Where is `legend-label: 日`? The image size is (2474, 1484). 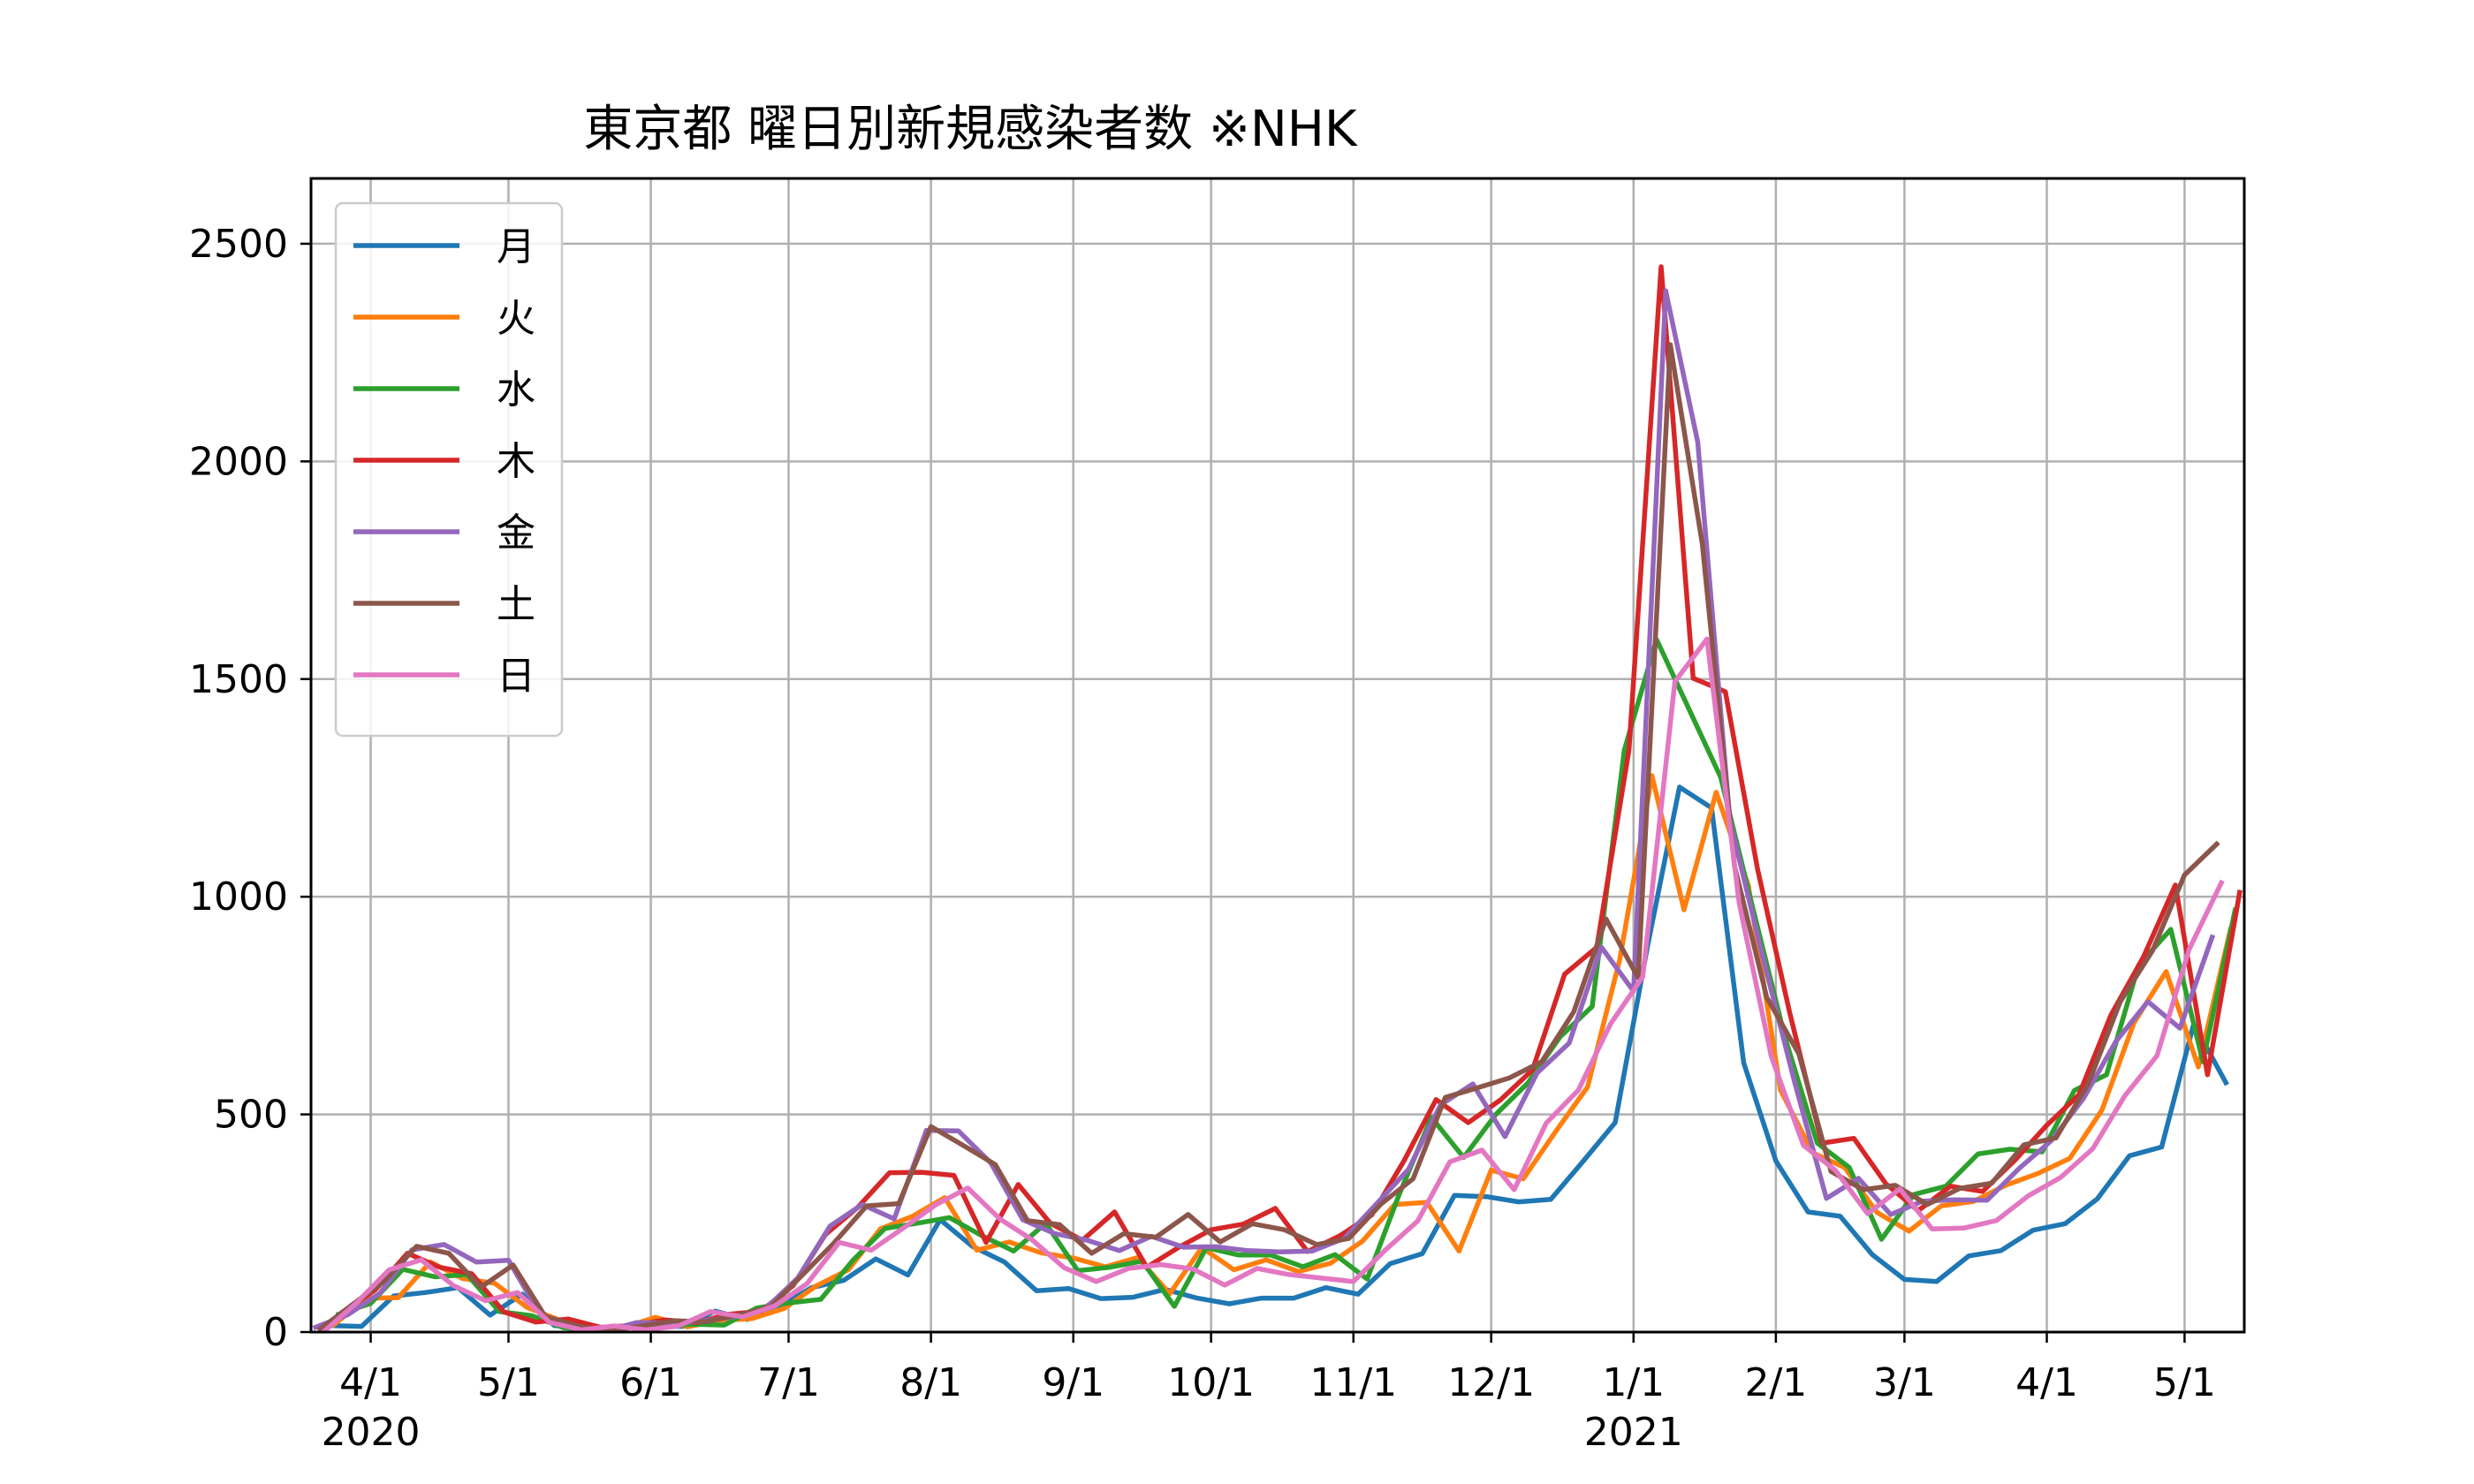
legend-label: 日 is located at coordinates (516, 676).